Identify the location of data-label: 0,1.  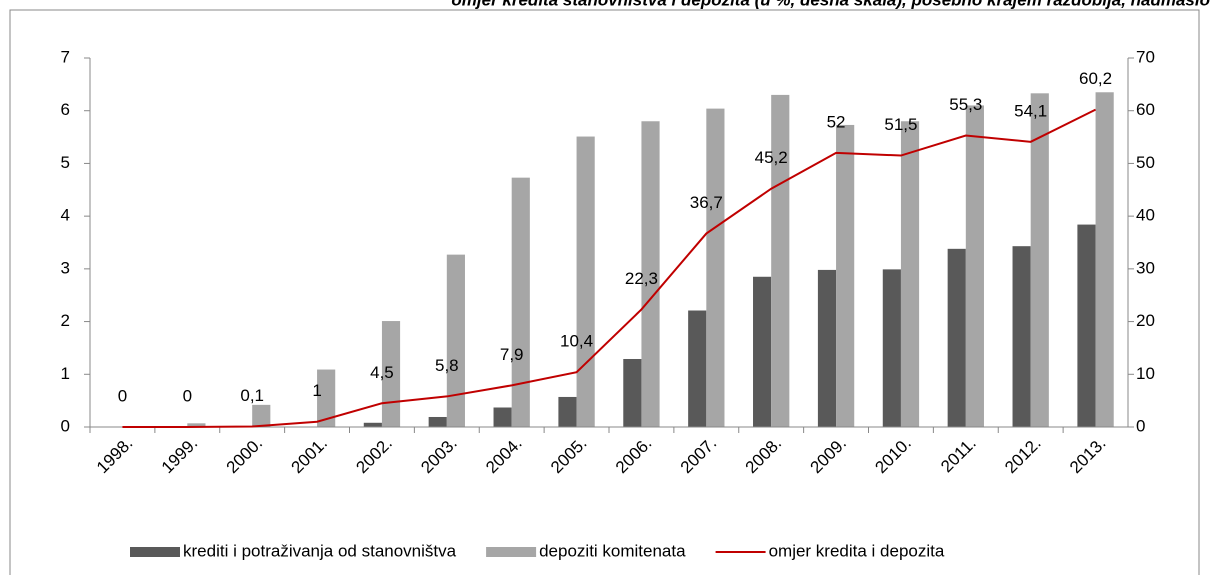
(252, 395).